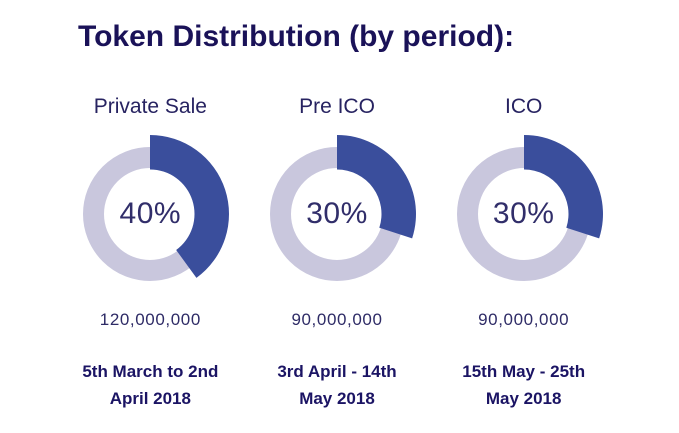 This screenshot has height=433, width=679. I want to click on token-amount: 120,000,000, so click(150, 319).